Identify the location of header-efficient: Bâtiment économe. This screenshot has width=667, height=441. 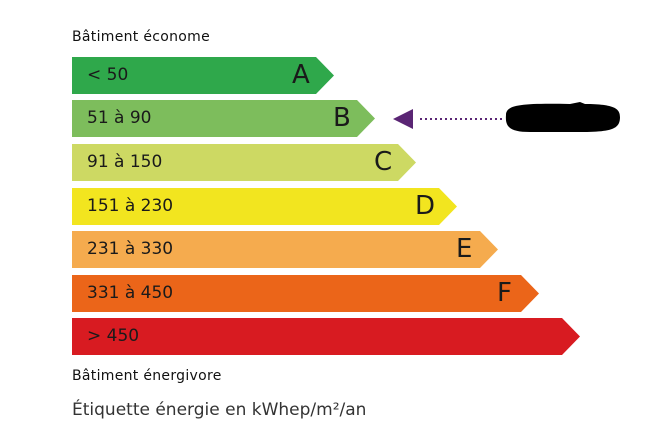
(141, 37).